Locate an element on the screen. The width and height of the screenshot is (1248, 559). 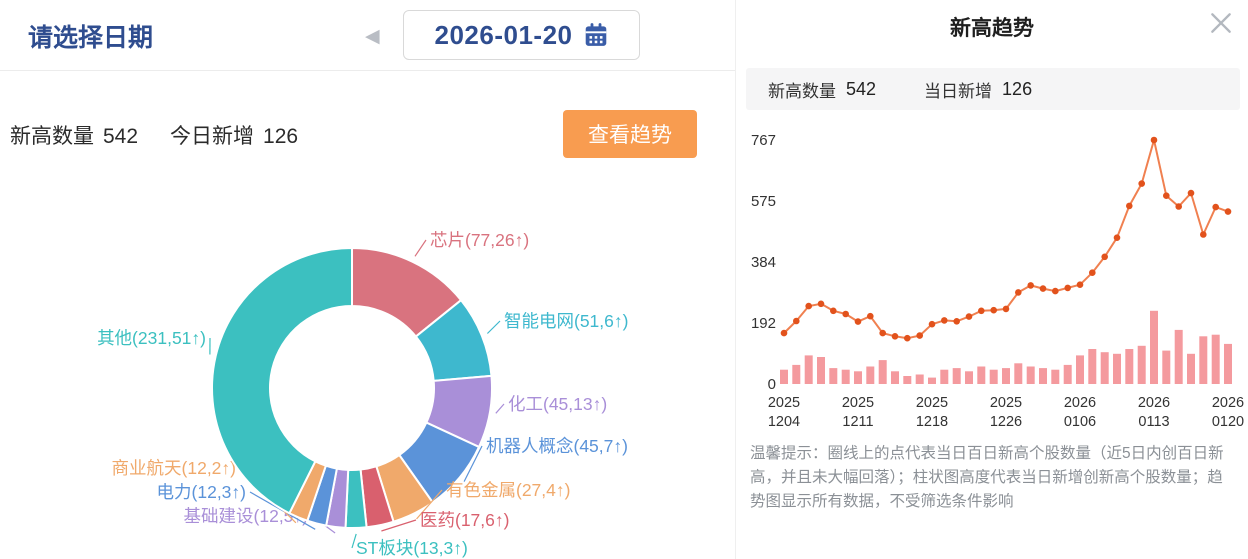
new-today-label: 今日新增 is located at coordinates (212, 136).